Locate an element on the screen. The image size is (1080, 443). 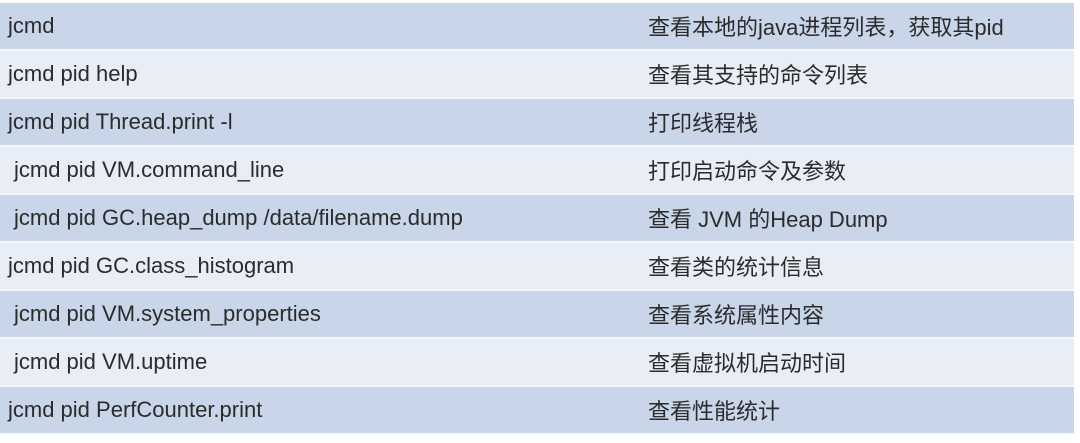
table-row: jcmd pid GC.class_histogram 查看类的统计信息 is located at coordinates (537, 267).